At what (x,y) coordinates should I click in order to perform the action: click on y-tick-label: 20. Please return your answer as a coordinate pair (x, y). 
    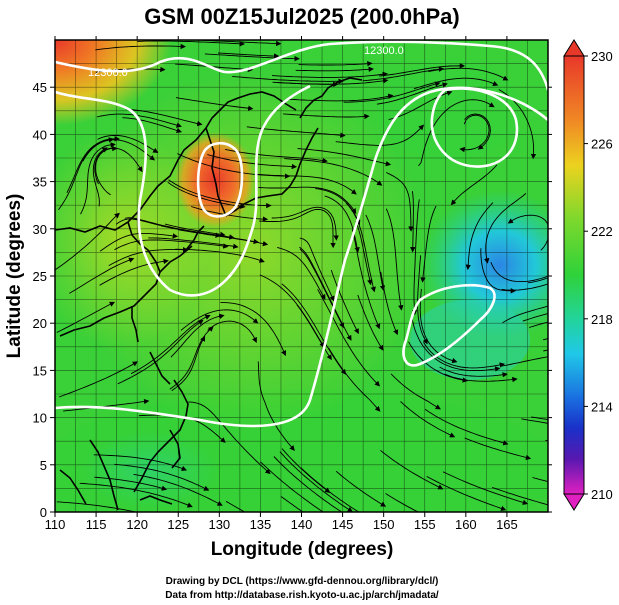
    Looking at the image, I should click on (40, 323).